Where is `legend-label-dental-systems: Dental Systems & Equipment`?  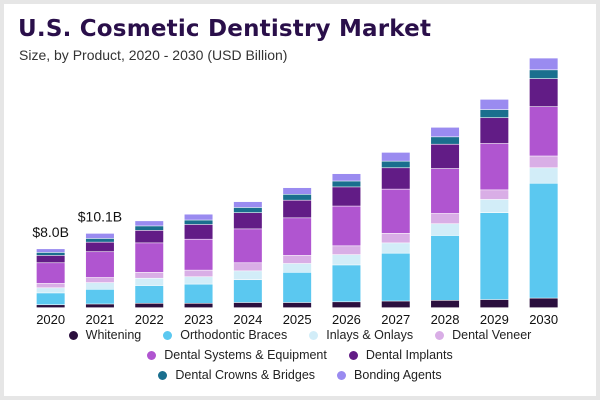
legend-label-dental-systems: Dental Systems & Equipment is located at coordinates (245, 355).